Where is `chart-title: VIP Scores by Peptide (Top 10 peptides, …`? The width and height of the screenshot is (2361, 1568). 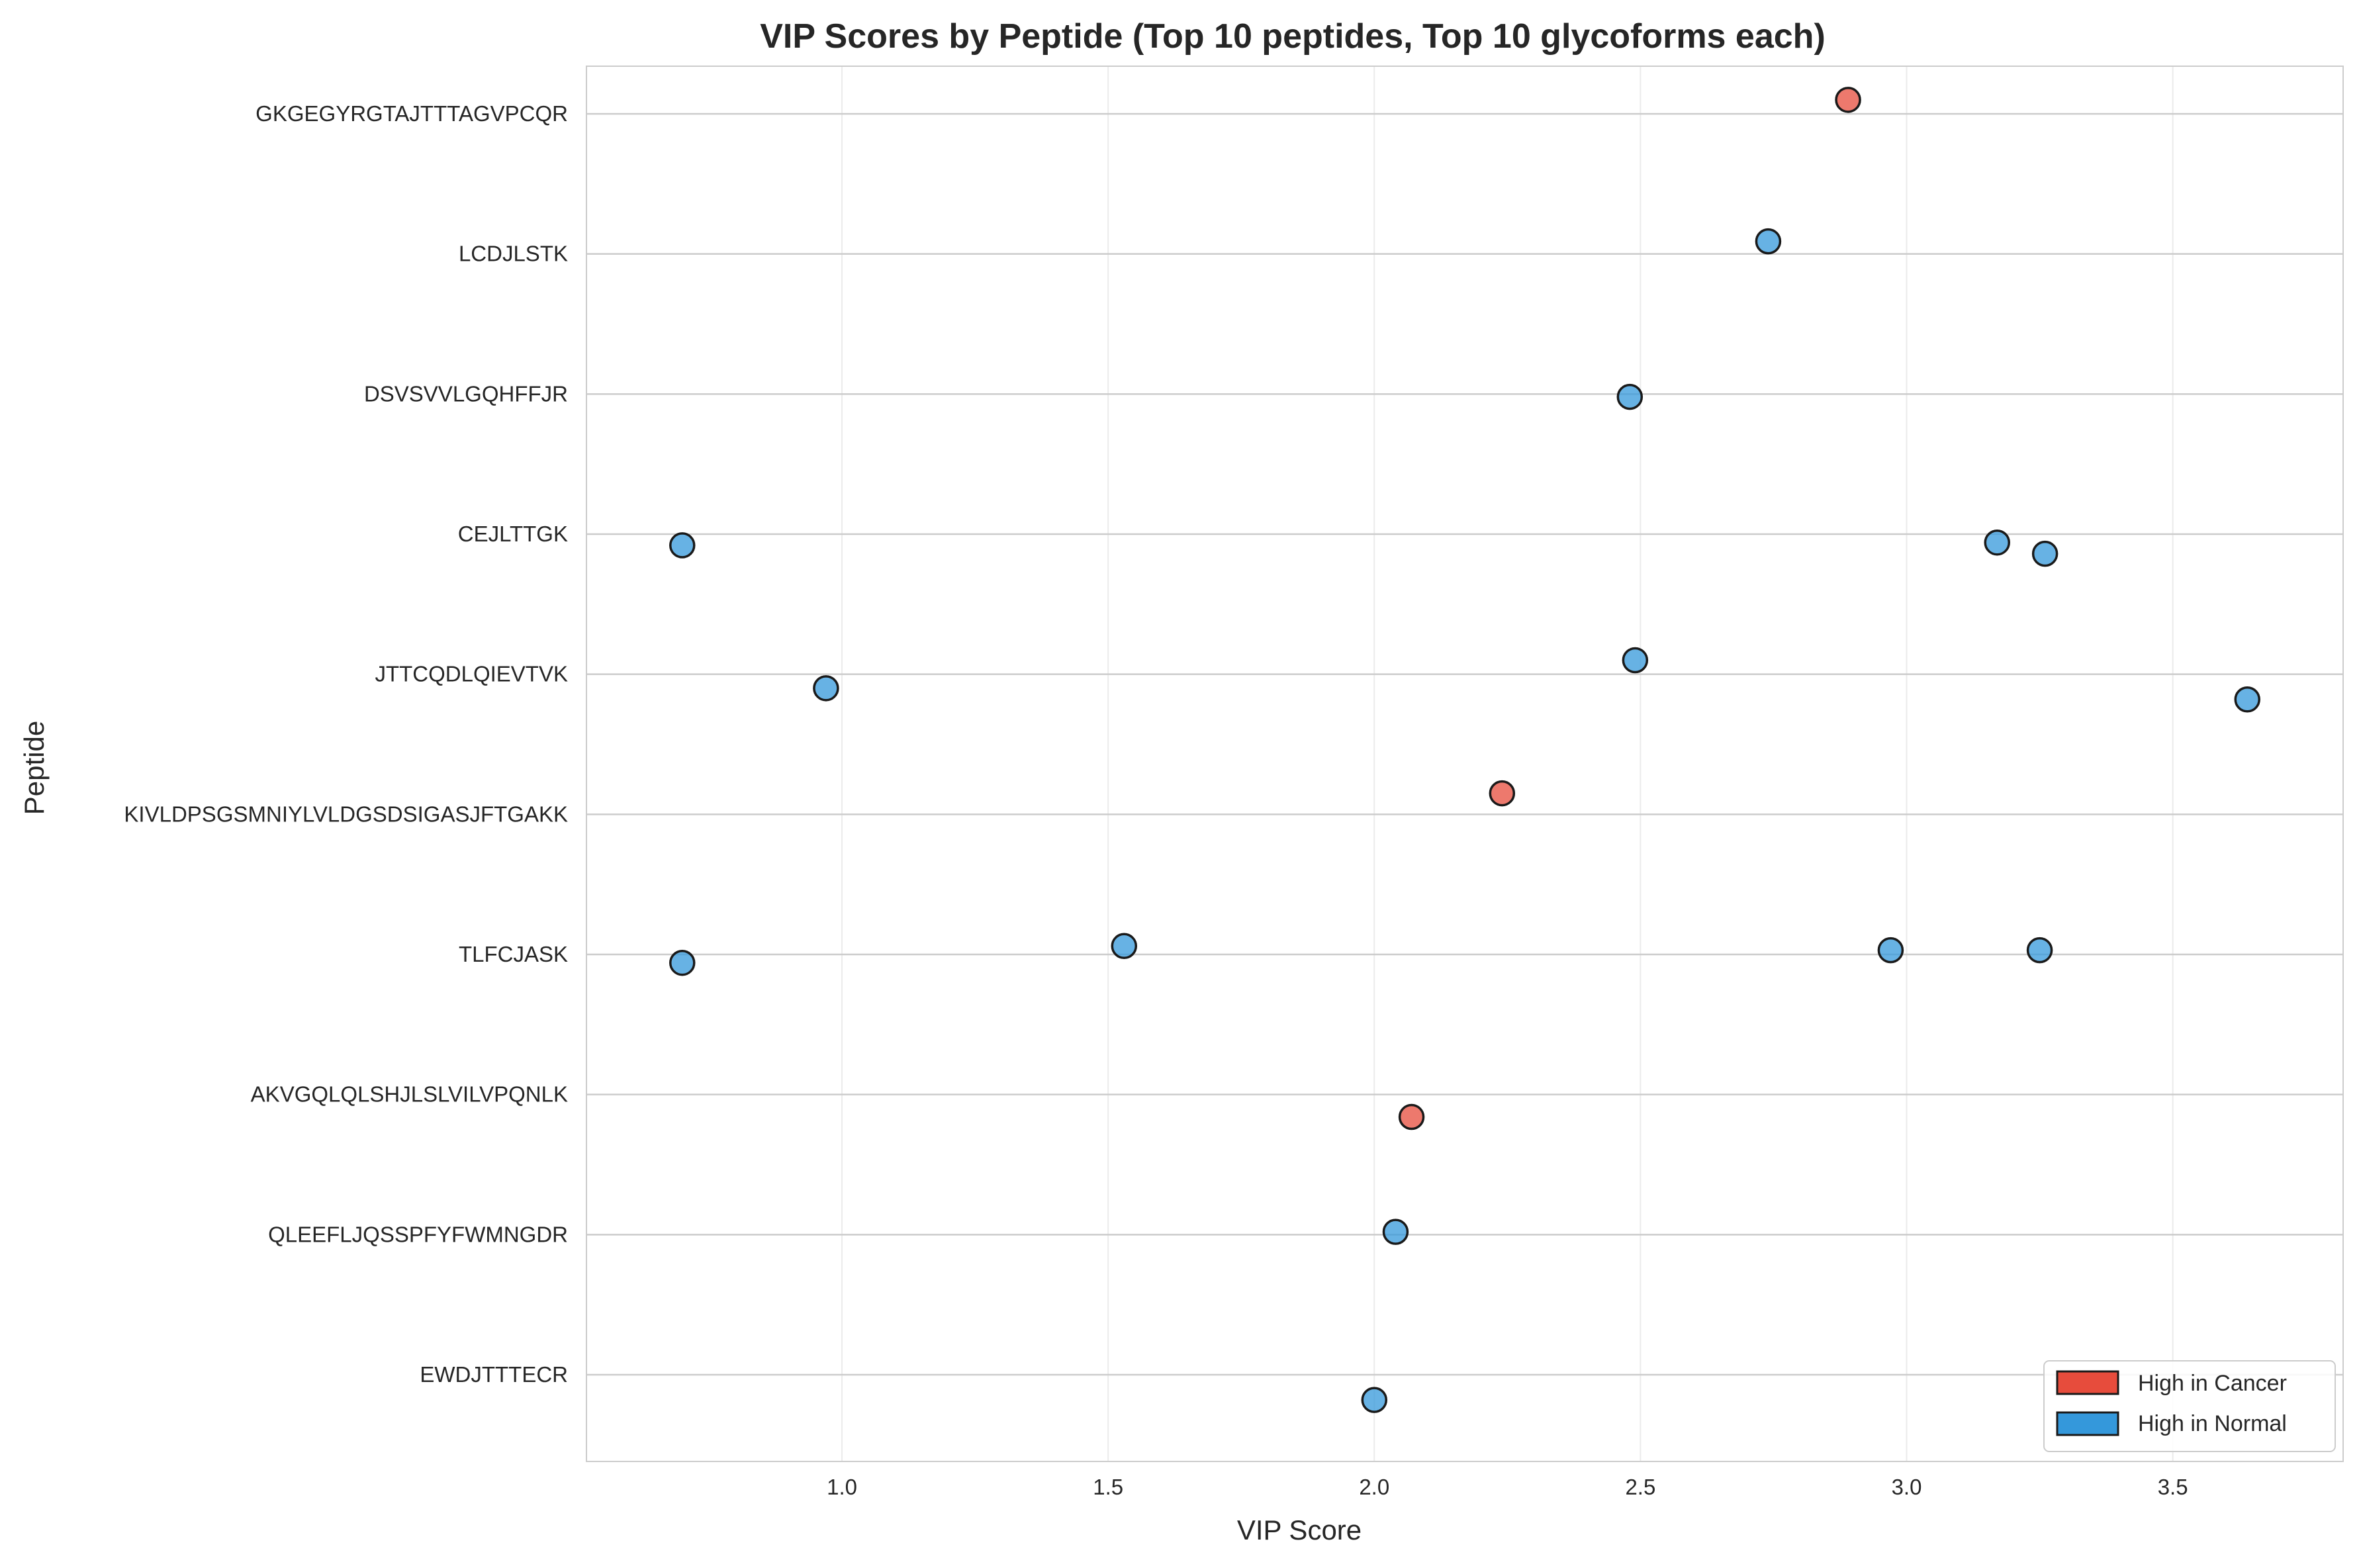
chart-title: VIP Scores by Peptide (Top 10 peptides, … is located at coordinates (1293, 36).